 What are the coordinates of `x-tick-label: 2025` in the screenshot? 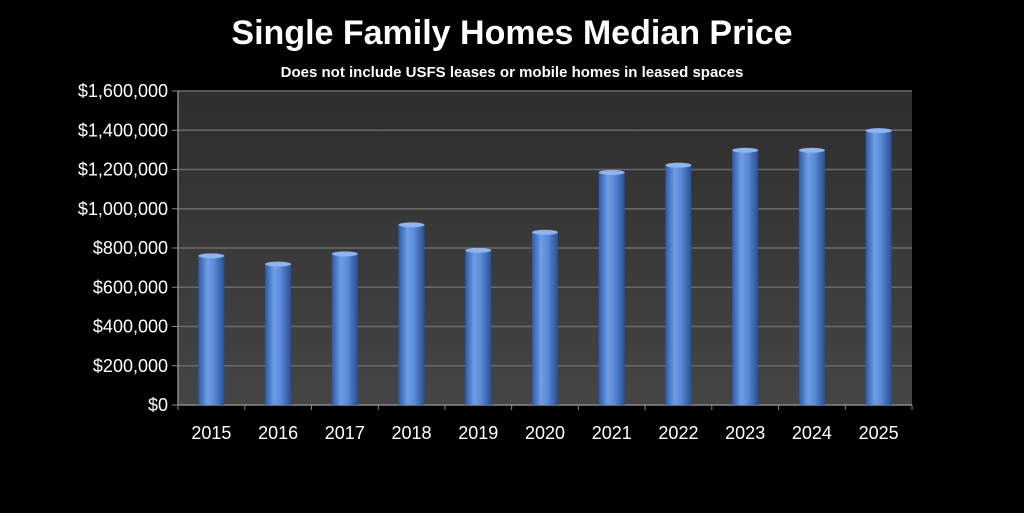 It's located at (879, 433).